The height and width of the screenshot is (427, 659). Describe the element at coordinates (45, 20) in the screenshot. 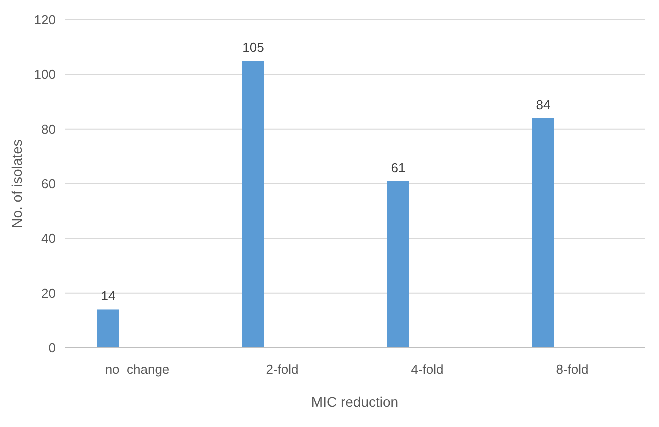

I see `y-tick-label: 120` at that location.